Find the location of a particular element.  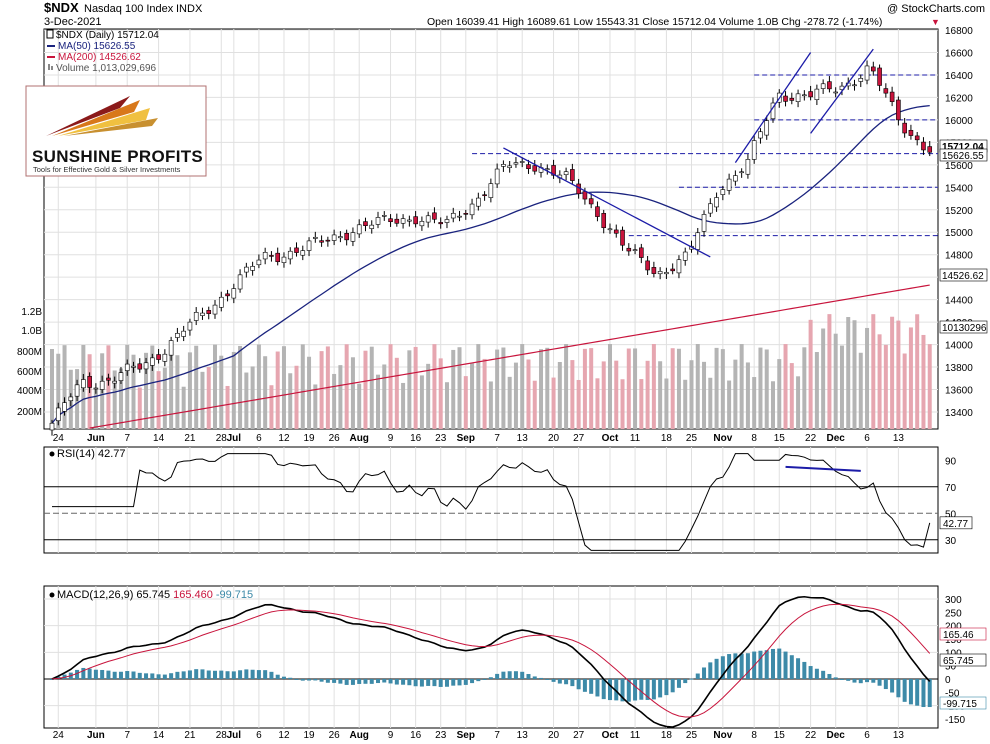

x-tick-label: 28 is located at coordinates (222, 735).